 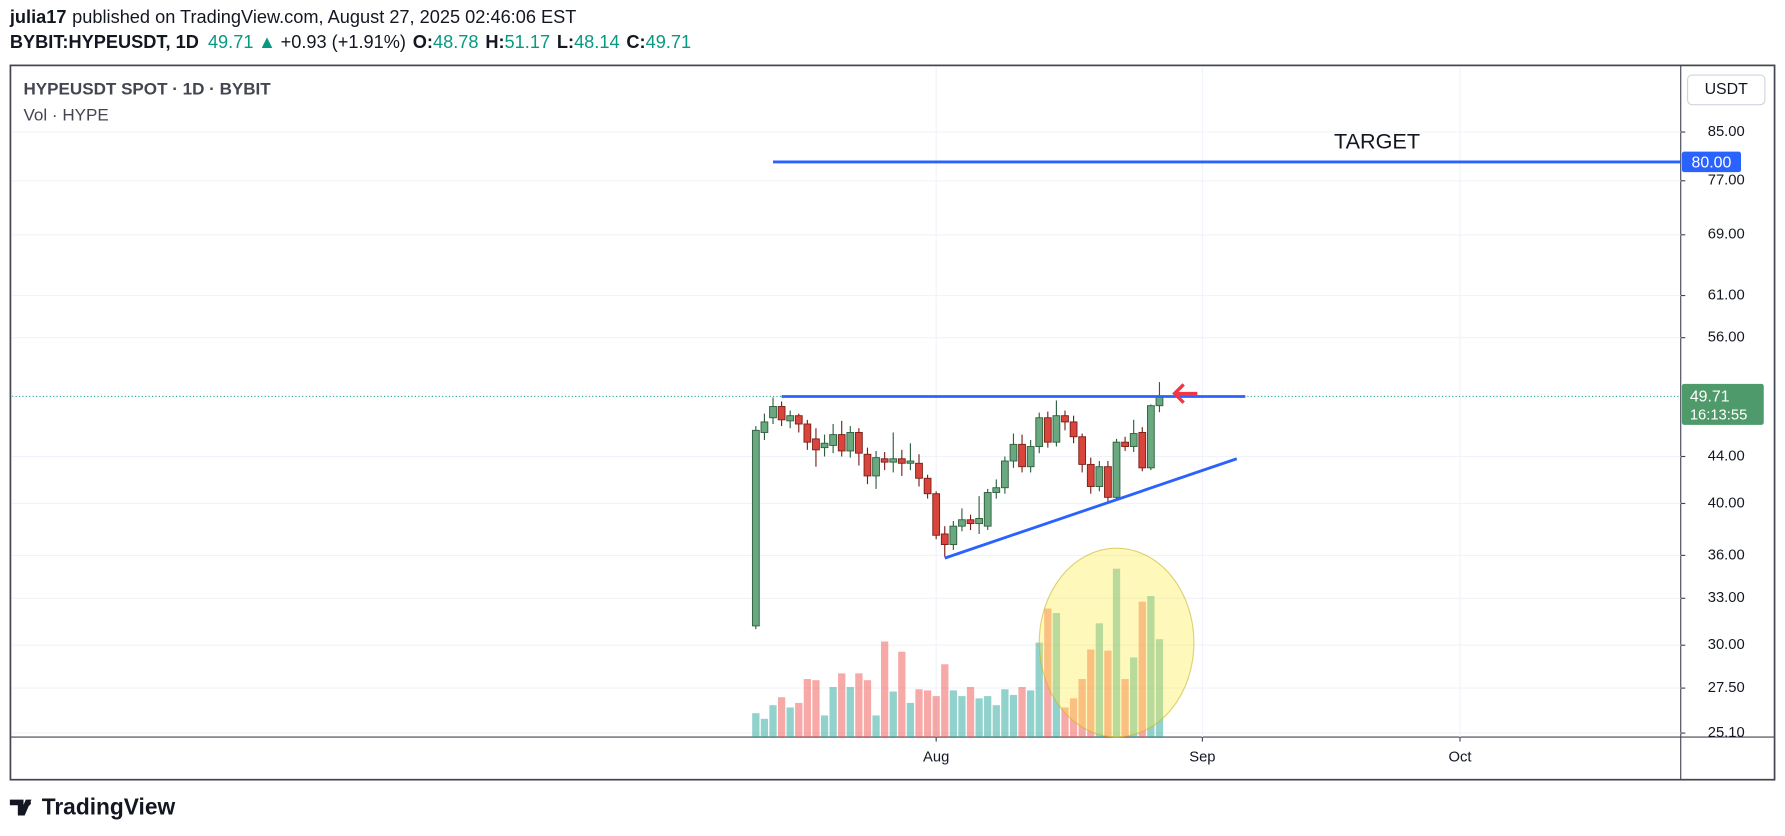 I want to click on o-label: O:, so click(x=423, y=42).